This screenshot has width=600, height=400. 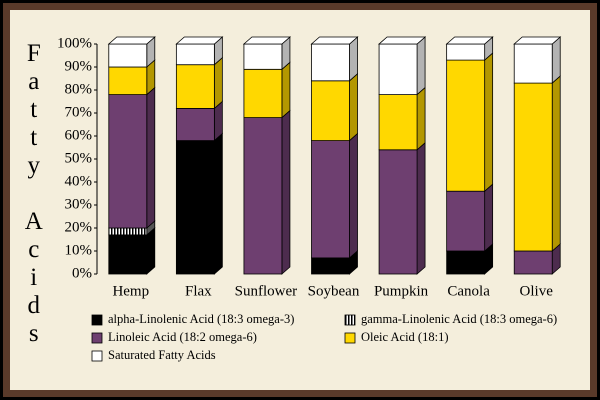 I want to click on x-tick-label: Canola, so click(x=468, y=291).